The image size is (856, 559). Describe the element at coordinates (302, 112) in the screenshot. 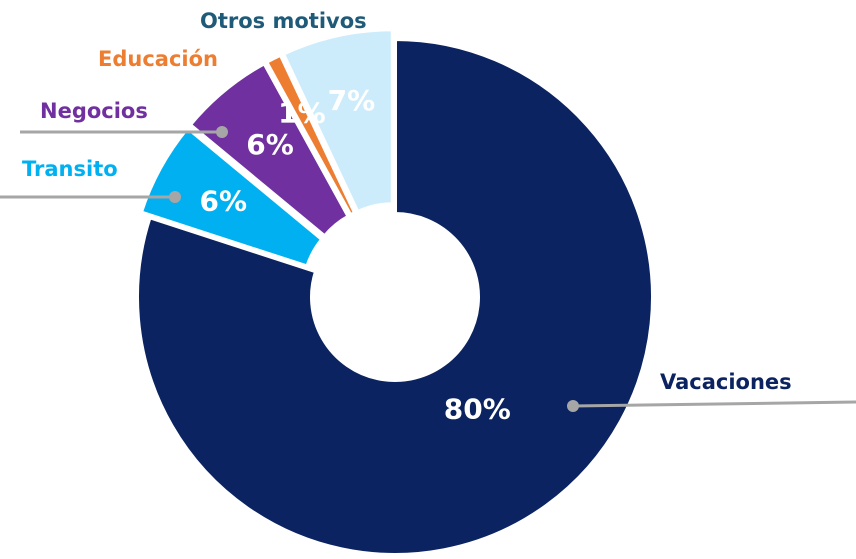

I see `value-label: 1%` at that location.